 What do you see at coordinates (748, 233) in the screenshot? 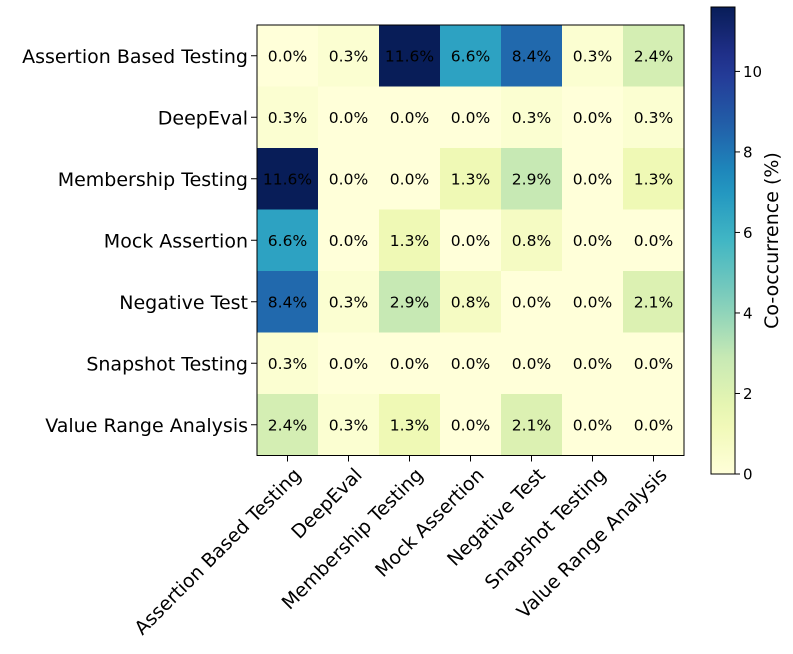
I see `colorbar-tick-label: 6` at bounding box center [748, 233].